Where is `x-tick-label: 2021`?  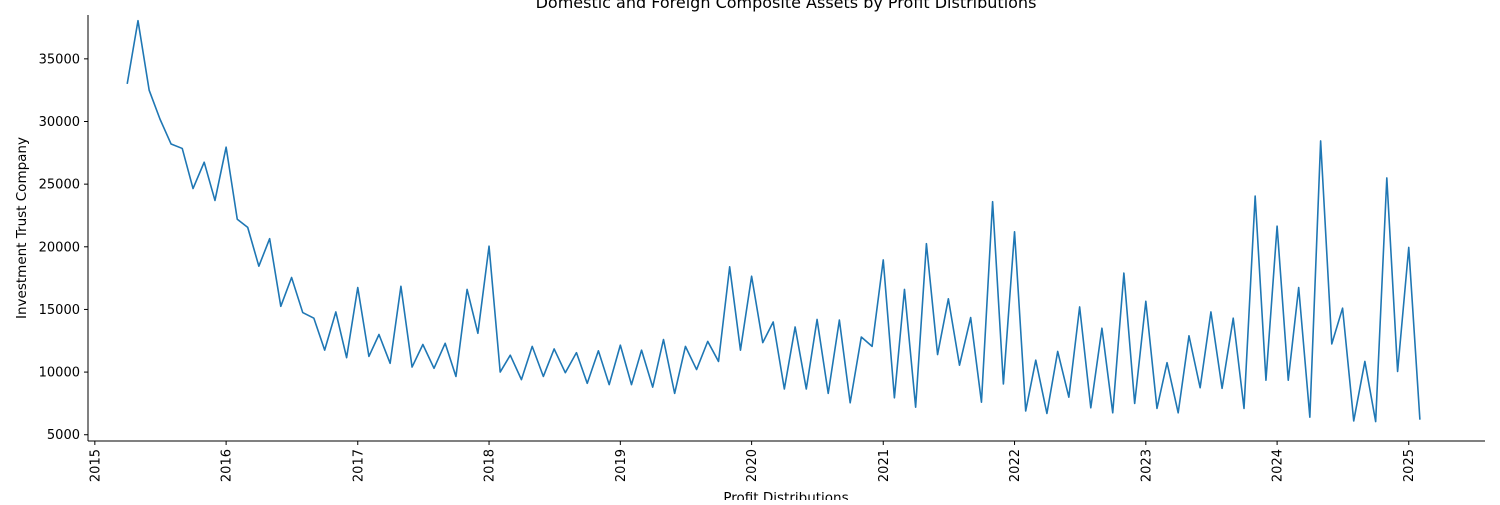
x-tick-label: 2021 is located at coordinates (884, 465).